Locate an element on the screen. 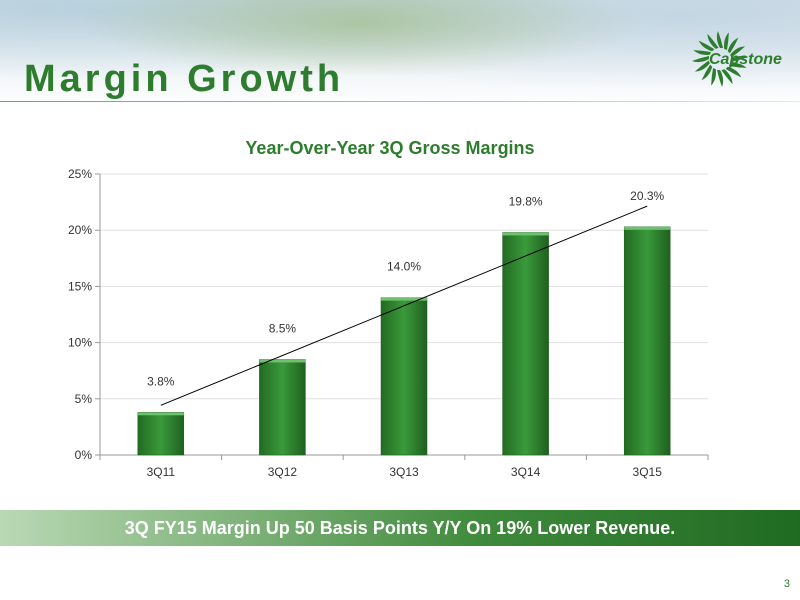 This screenshot has height=600, width=800. x-tick-label: 3Q15 is located at coordinates (648, 472).